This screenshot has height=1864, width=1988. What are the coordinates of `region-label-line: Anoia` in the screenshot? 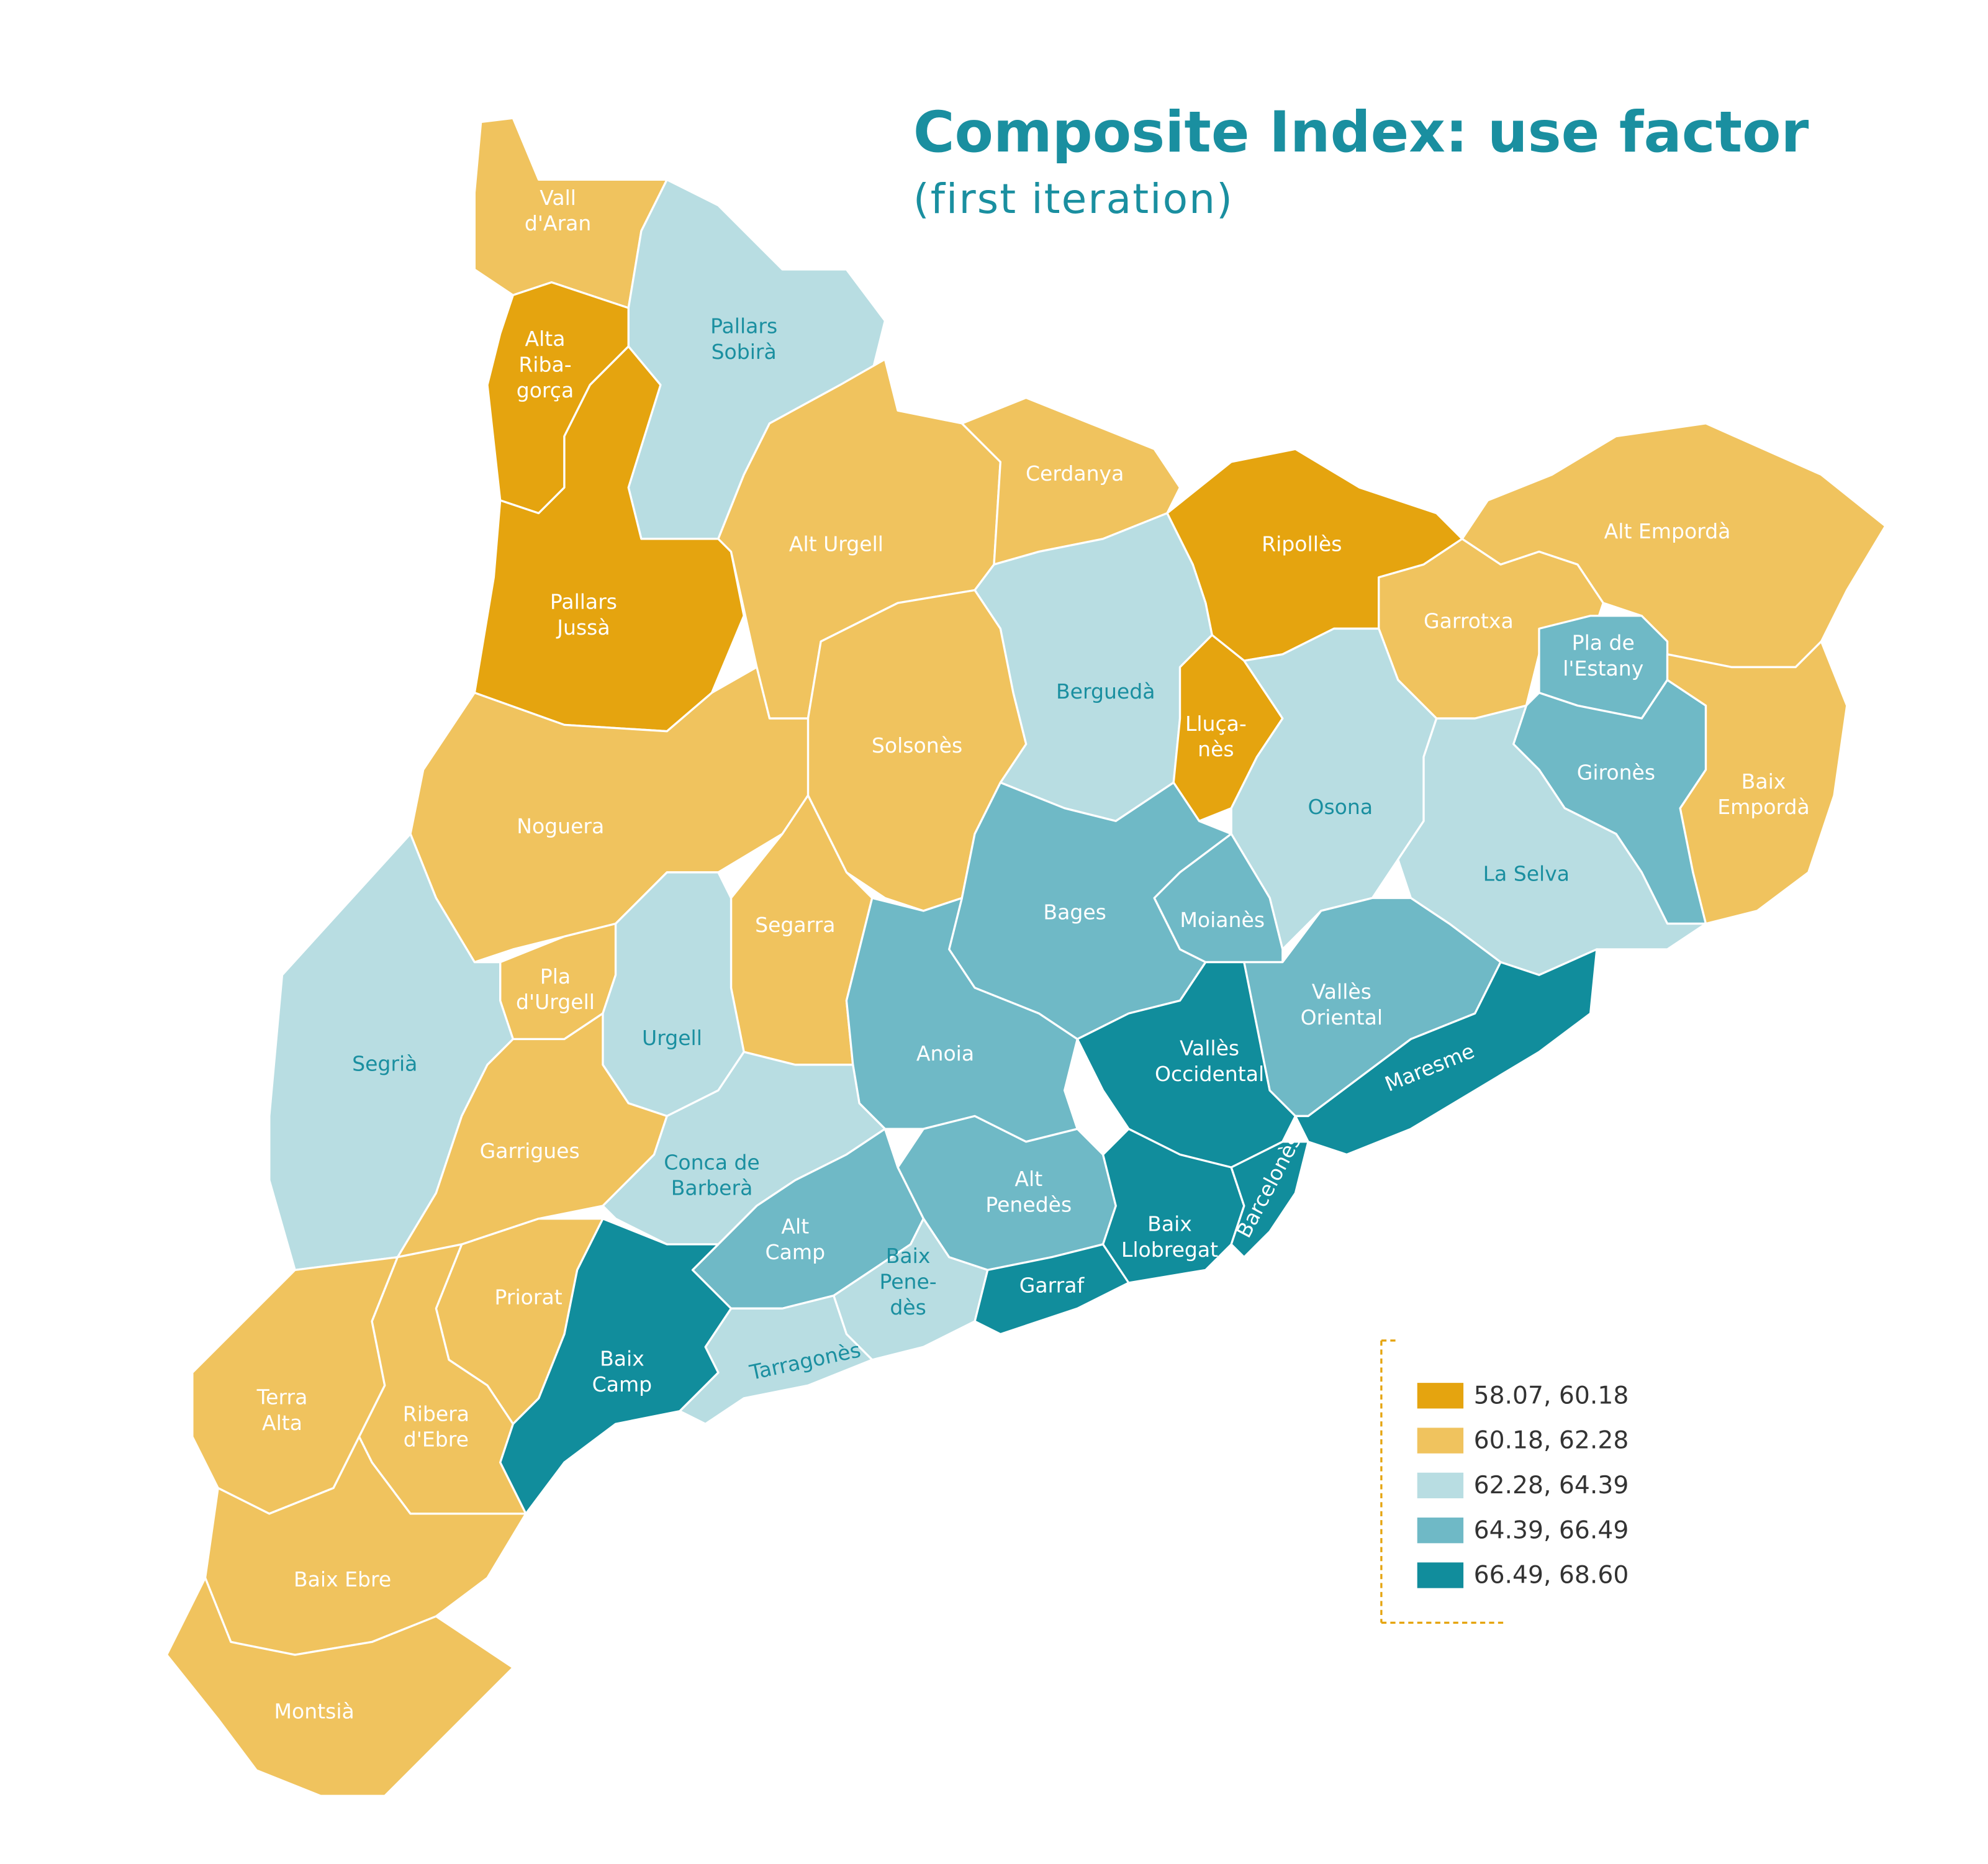 It's located at (945, 1053).